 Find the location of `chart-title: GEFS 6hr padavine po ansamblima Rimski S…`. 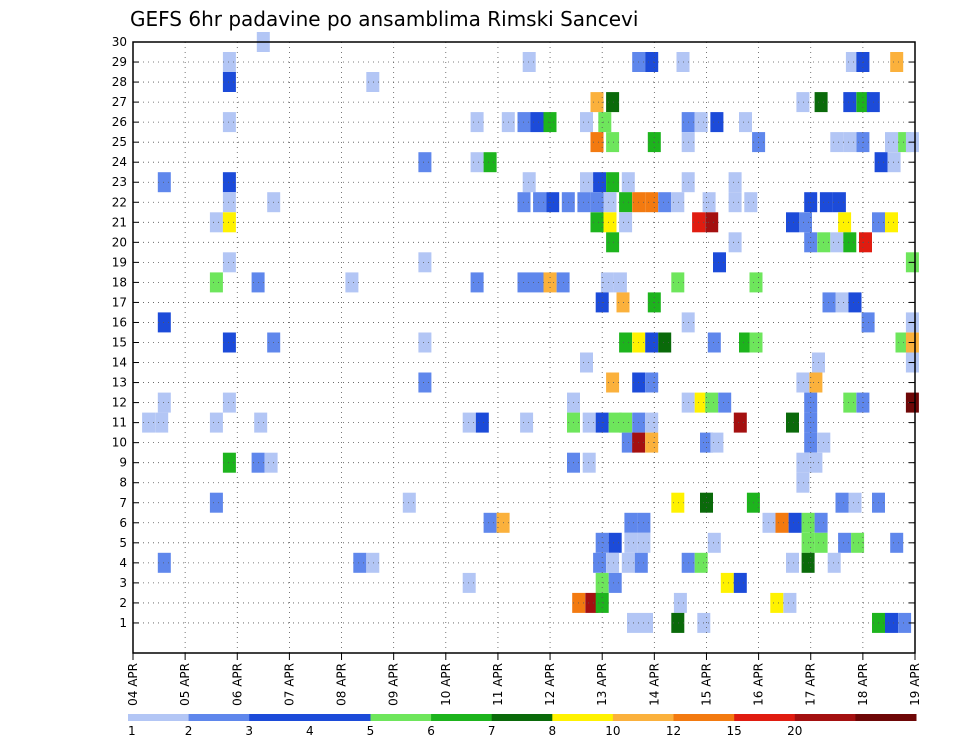

chart-title: GEFS 6hr padavine po ansamblima Rimski S… is located at coordinates (384, 19).